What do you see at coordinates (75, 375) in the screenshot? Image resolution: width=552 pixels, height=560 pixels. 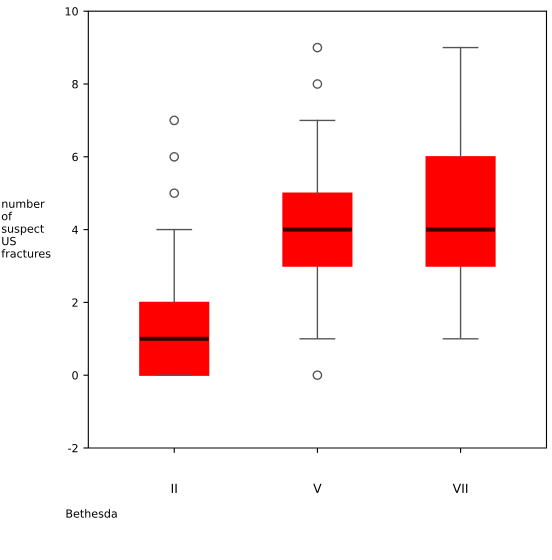 I see `y-tick-label: 0` at bounding box center [75, 375].